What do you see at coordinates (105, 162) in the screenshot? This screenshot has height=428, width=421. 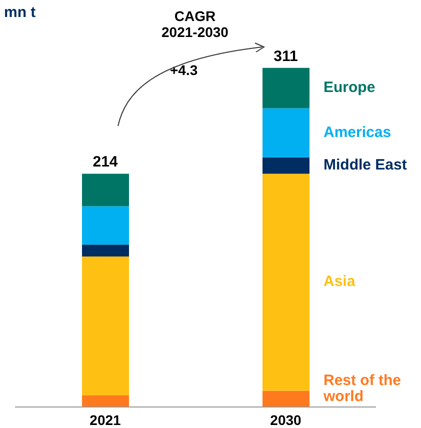 I see `annotation: 214` at bounding box center [105, 162].